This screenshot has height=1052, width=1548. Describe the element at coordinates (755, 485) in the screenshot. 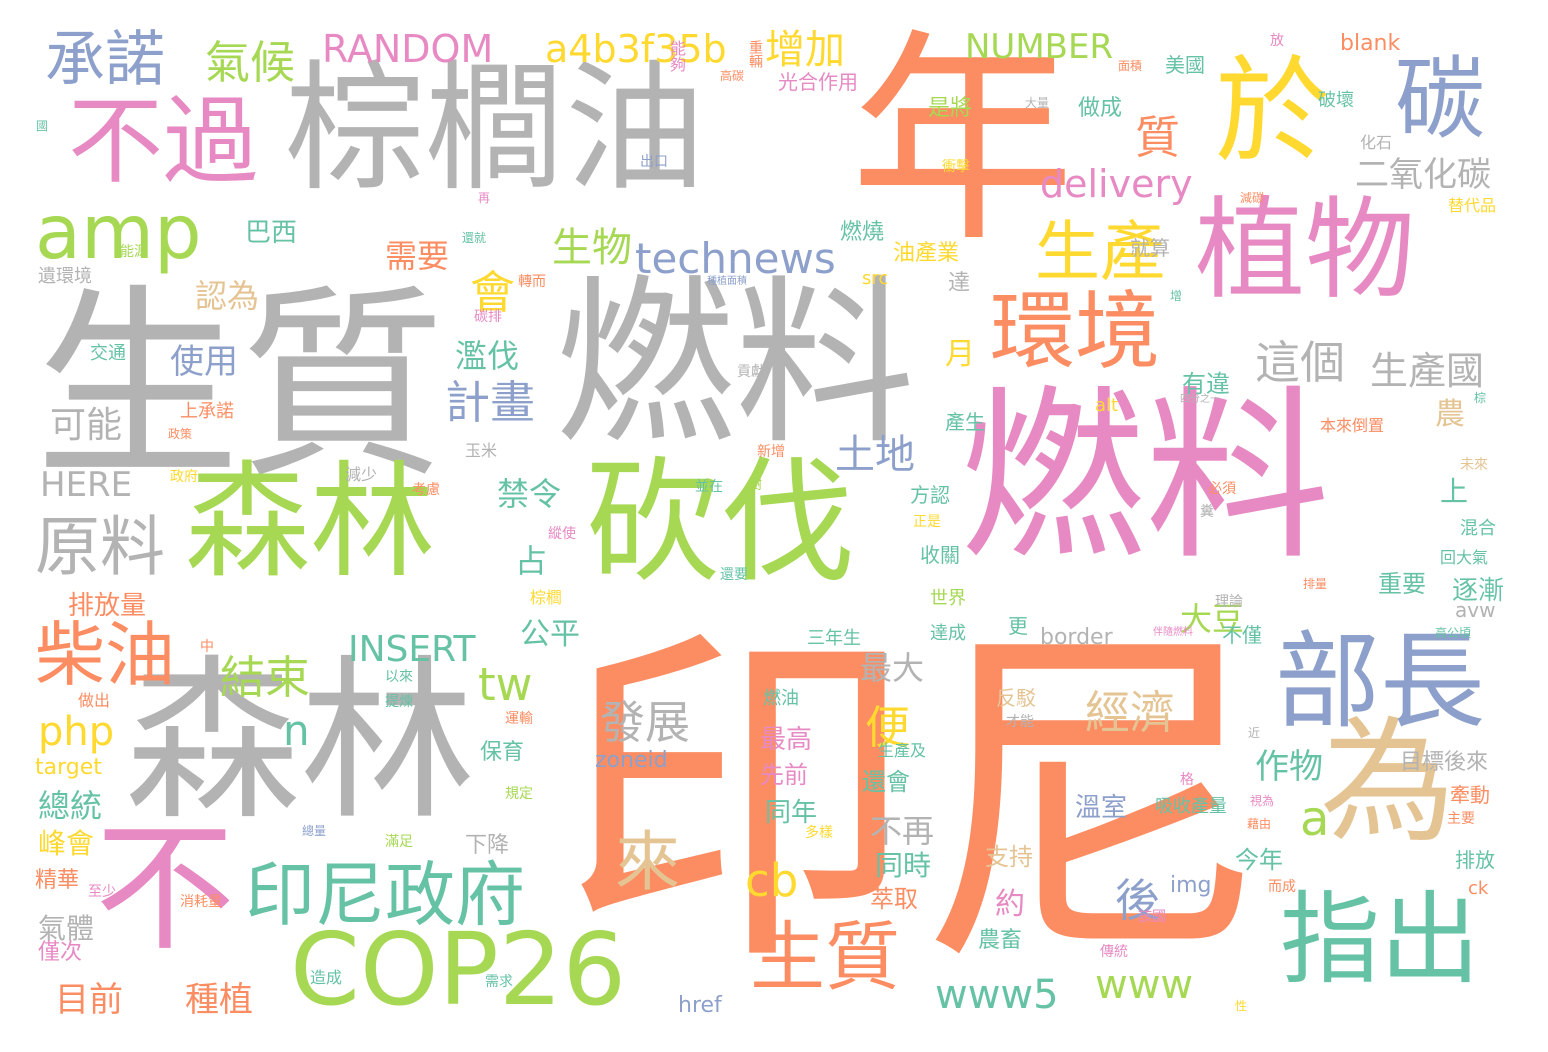

I see `word: 樹` at that location.